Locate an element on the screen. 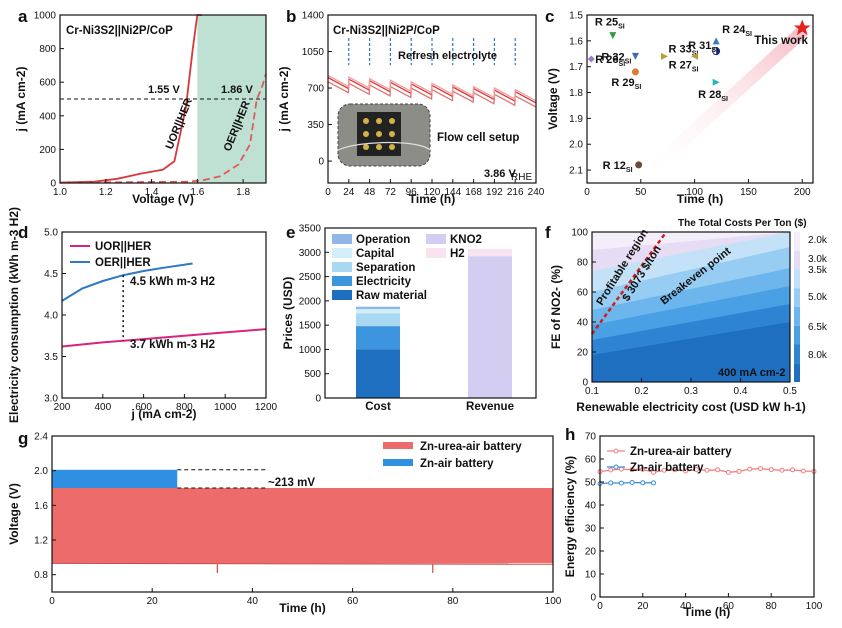 The image size is (842, 628). f-xtick-label: 0.4 is located at coordinates (741, 391).